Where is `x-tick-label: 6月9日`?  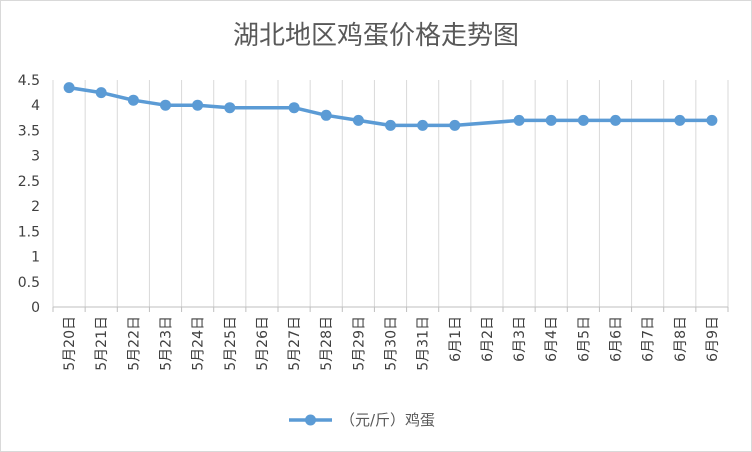 x-tick-label: 6月9日 is located at coordinates (713, 339).